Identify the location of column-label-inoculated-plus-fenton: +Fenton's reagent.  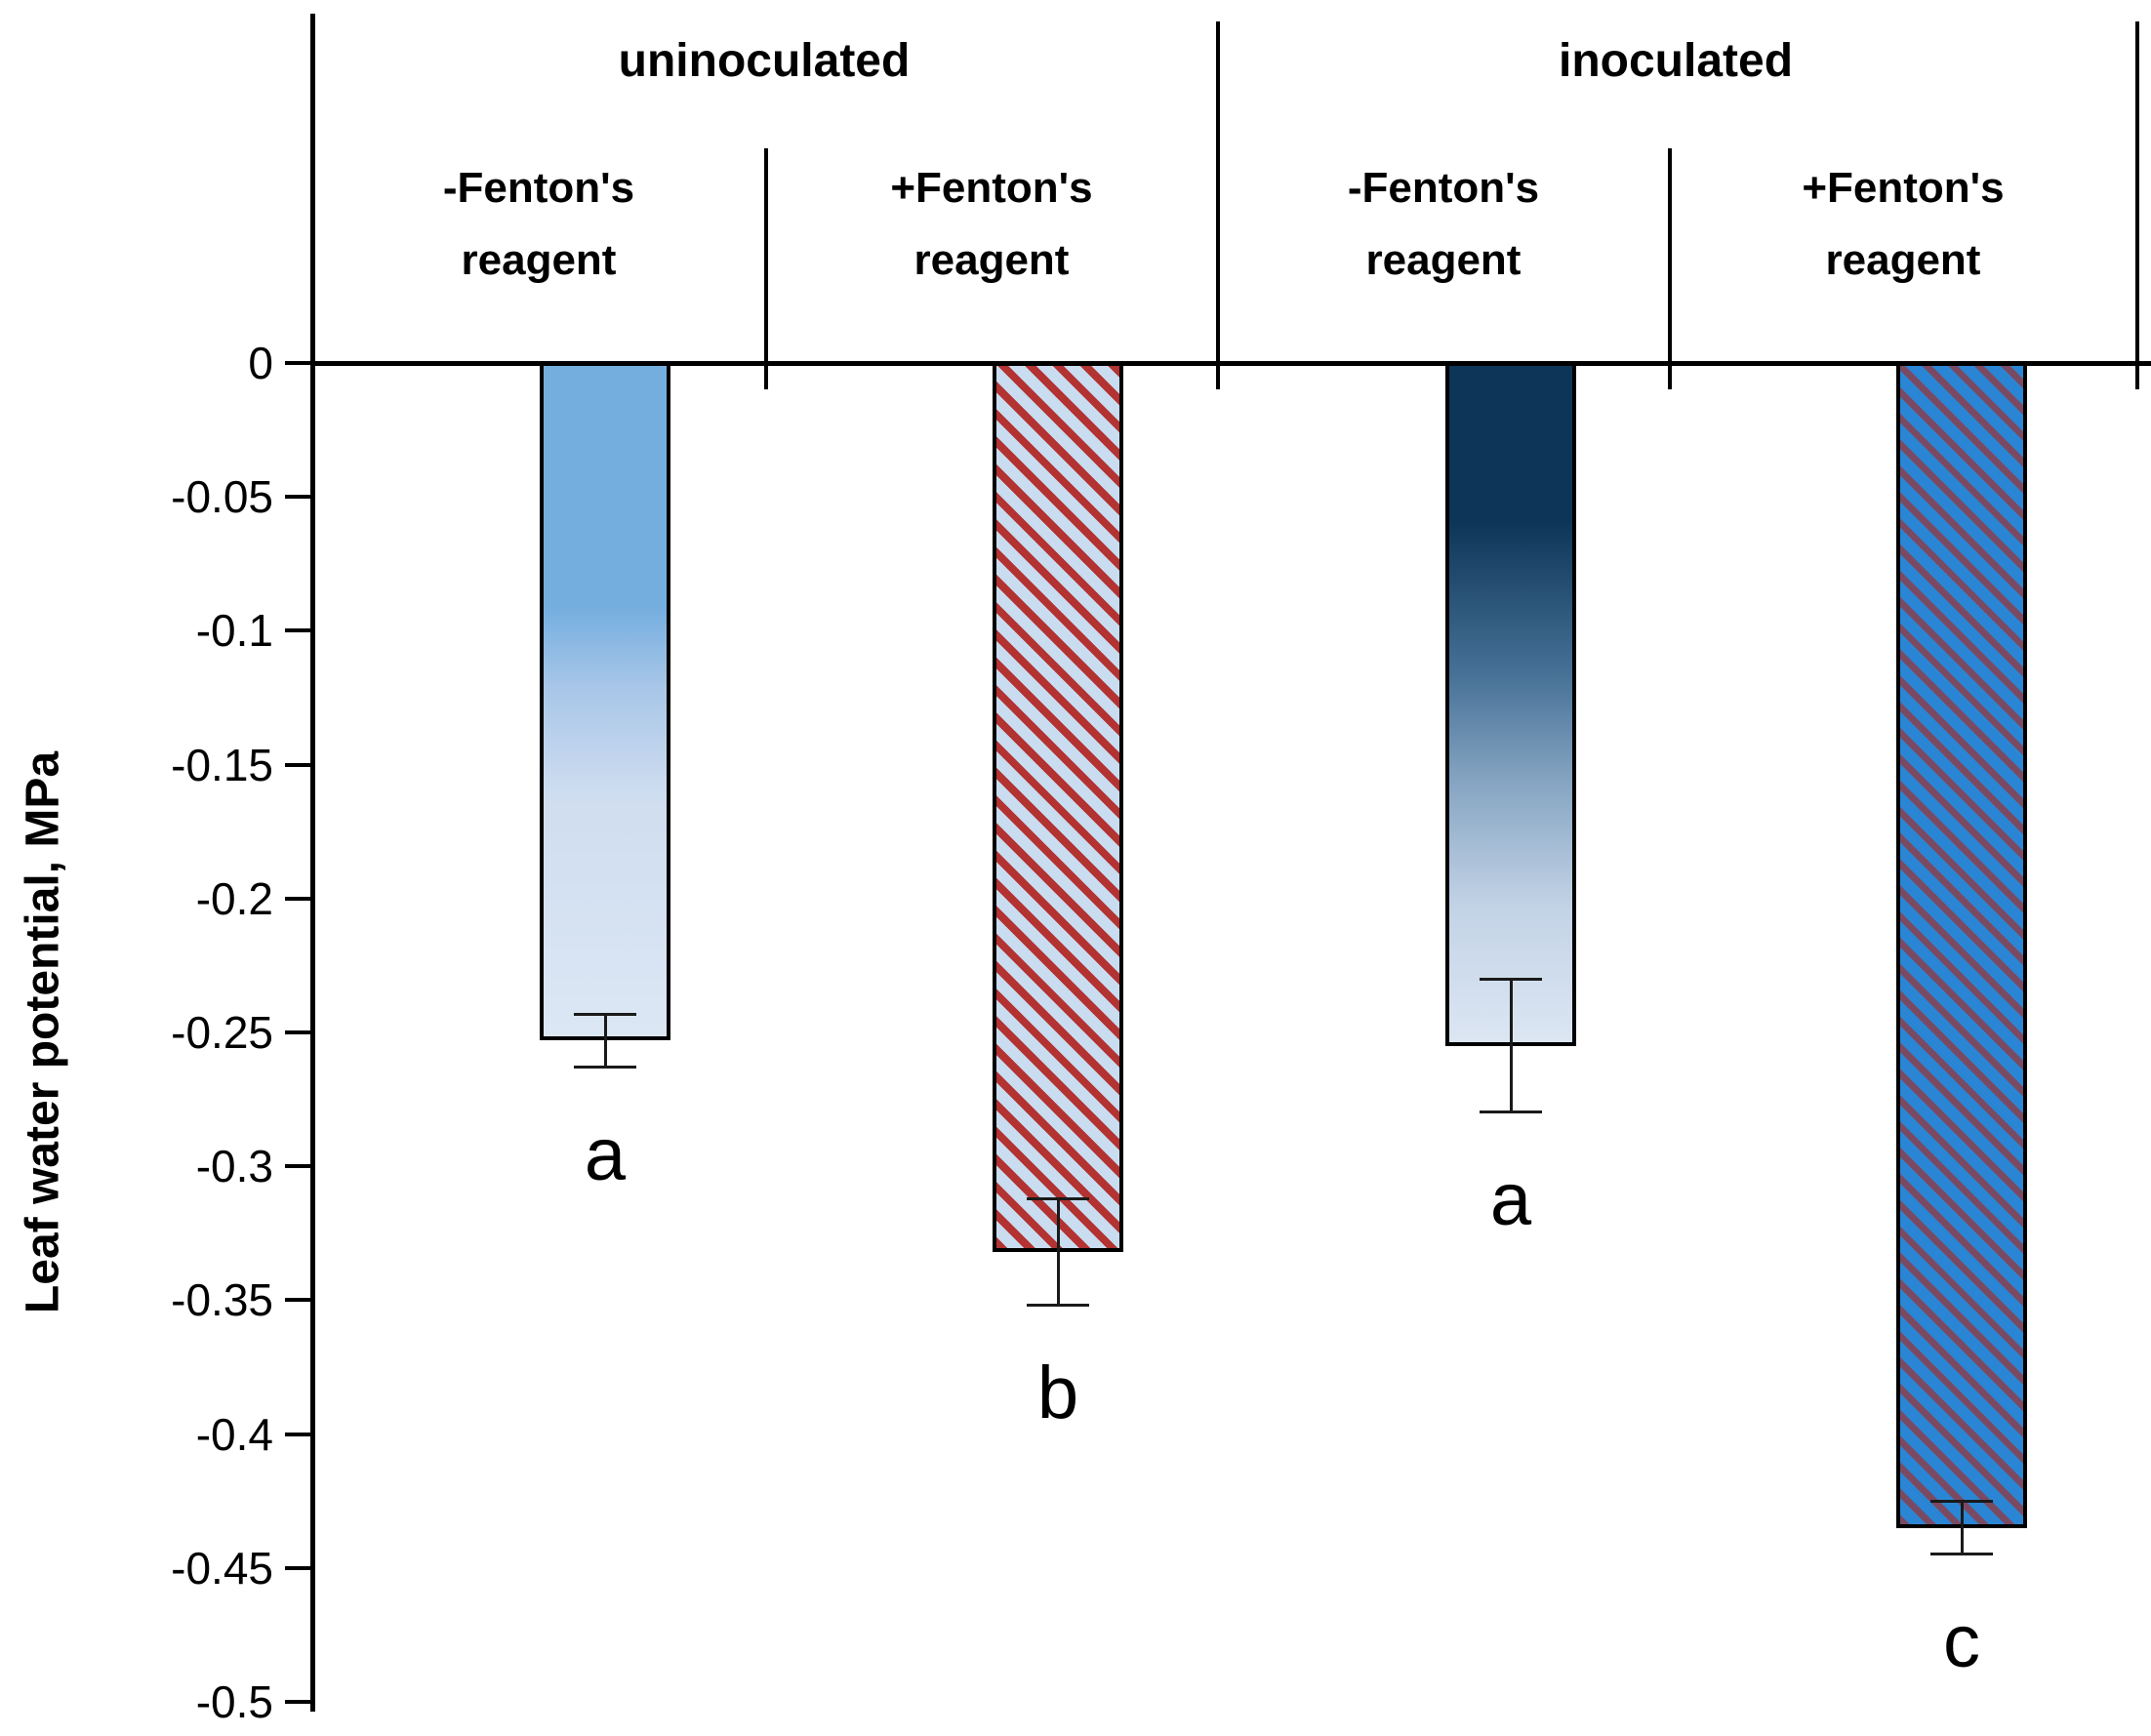
(1903, 224).